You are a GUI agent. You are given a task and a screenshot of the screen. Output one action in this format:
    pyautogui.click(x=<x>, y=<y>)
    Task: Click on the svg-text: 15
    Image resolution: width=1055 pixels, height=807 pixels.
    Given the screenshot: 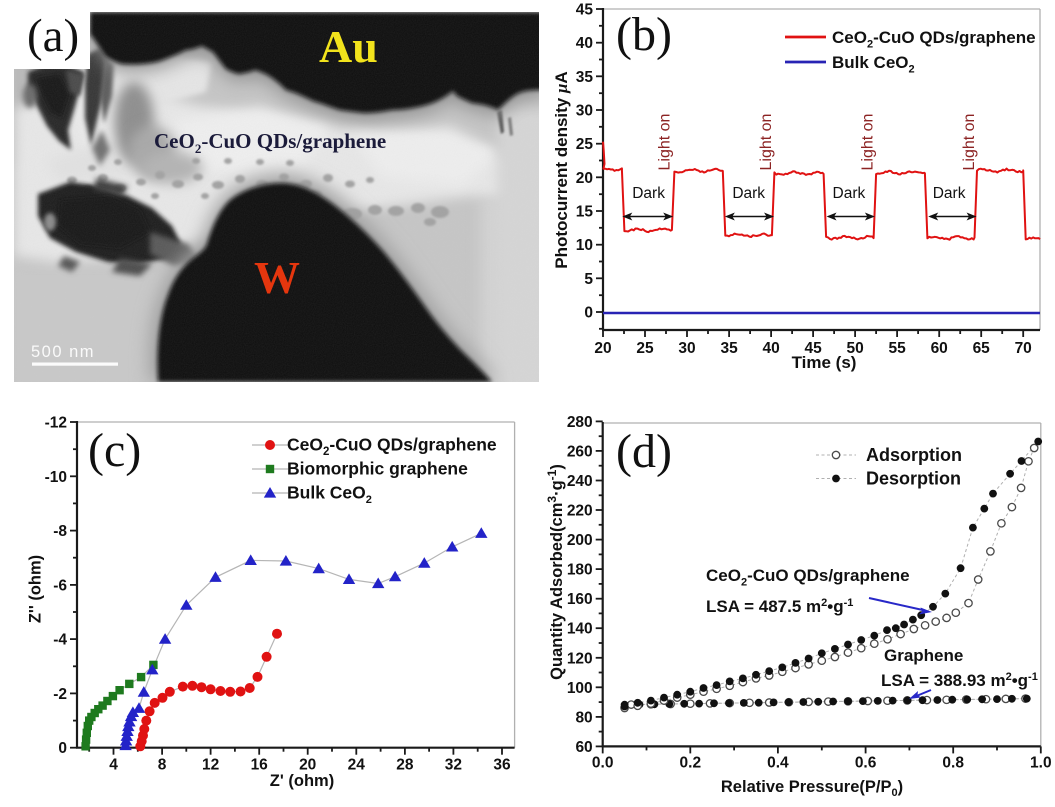 What is the action you would take?
    pyautogui.click(x=585, y=212)
    